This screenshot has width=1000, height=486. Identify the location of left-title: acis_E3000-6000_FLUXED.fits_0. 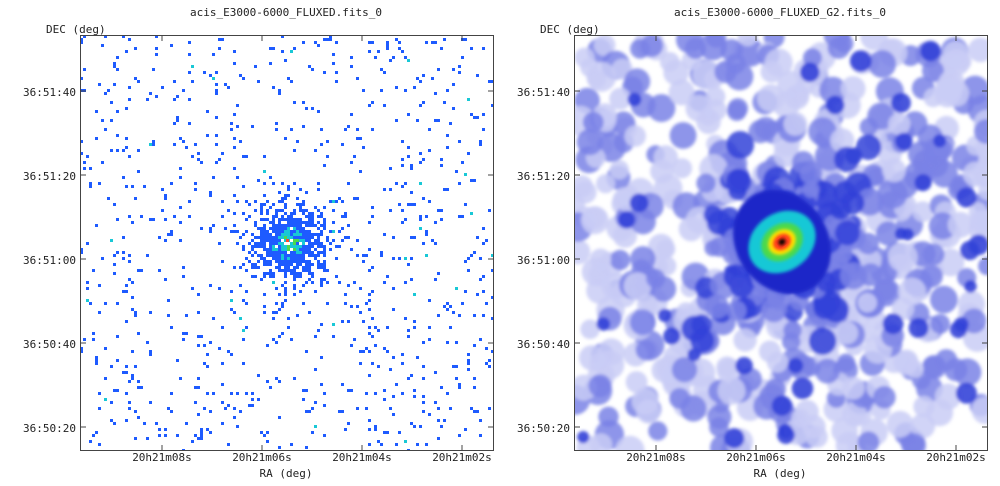
(286, 12).